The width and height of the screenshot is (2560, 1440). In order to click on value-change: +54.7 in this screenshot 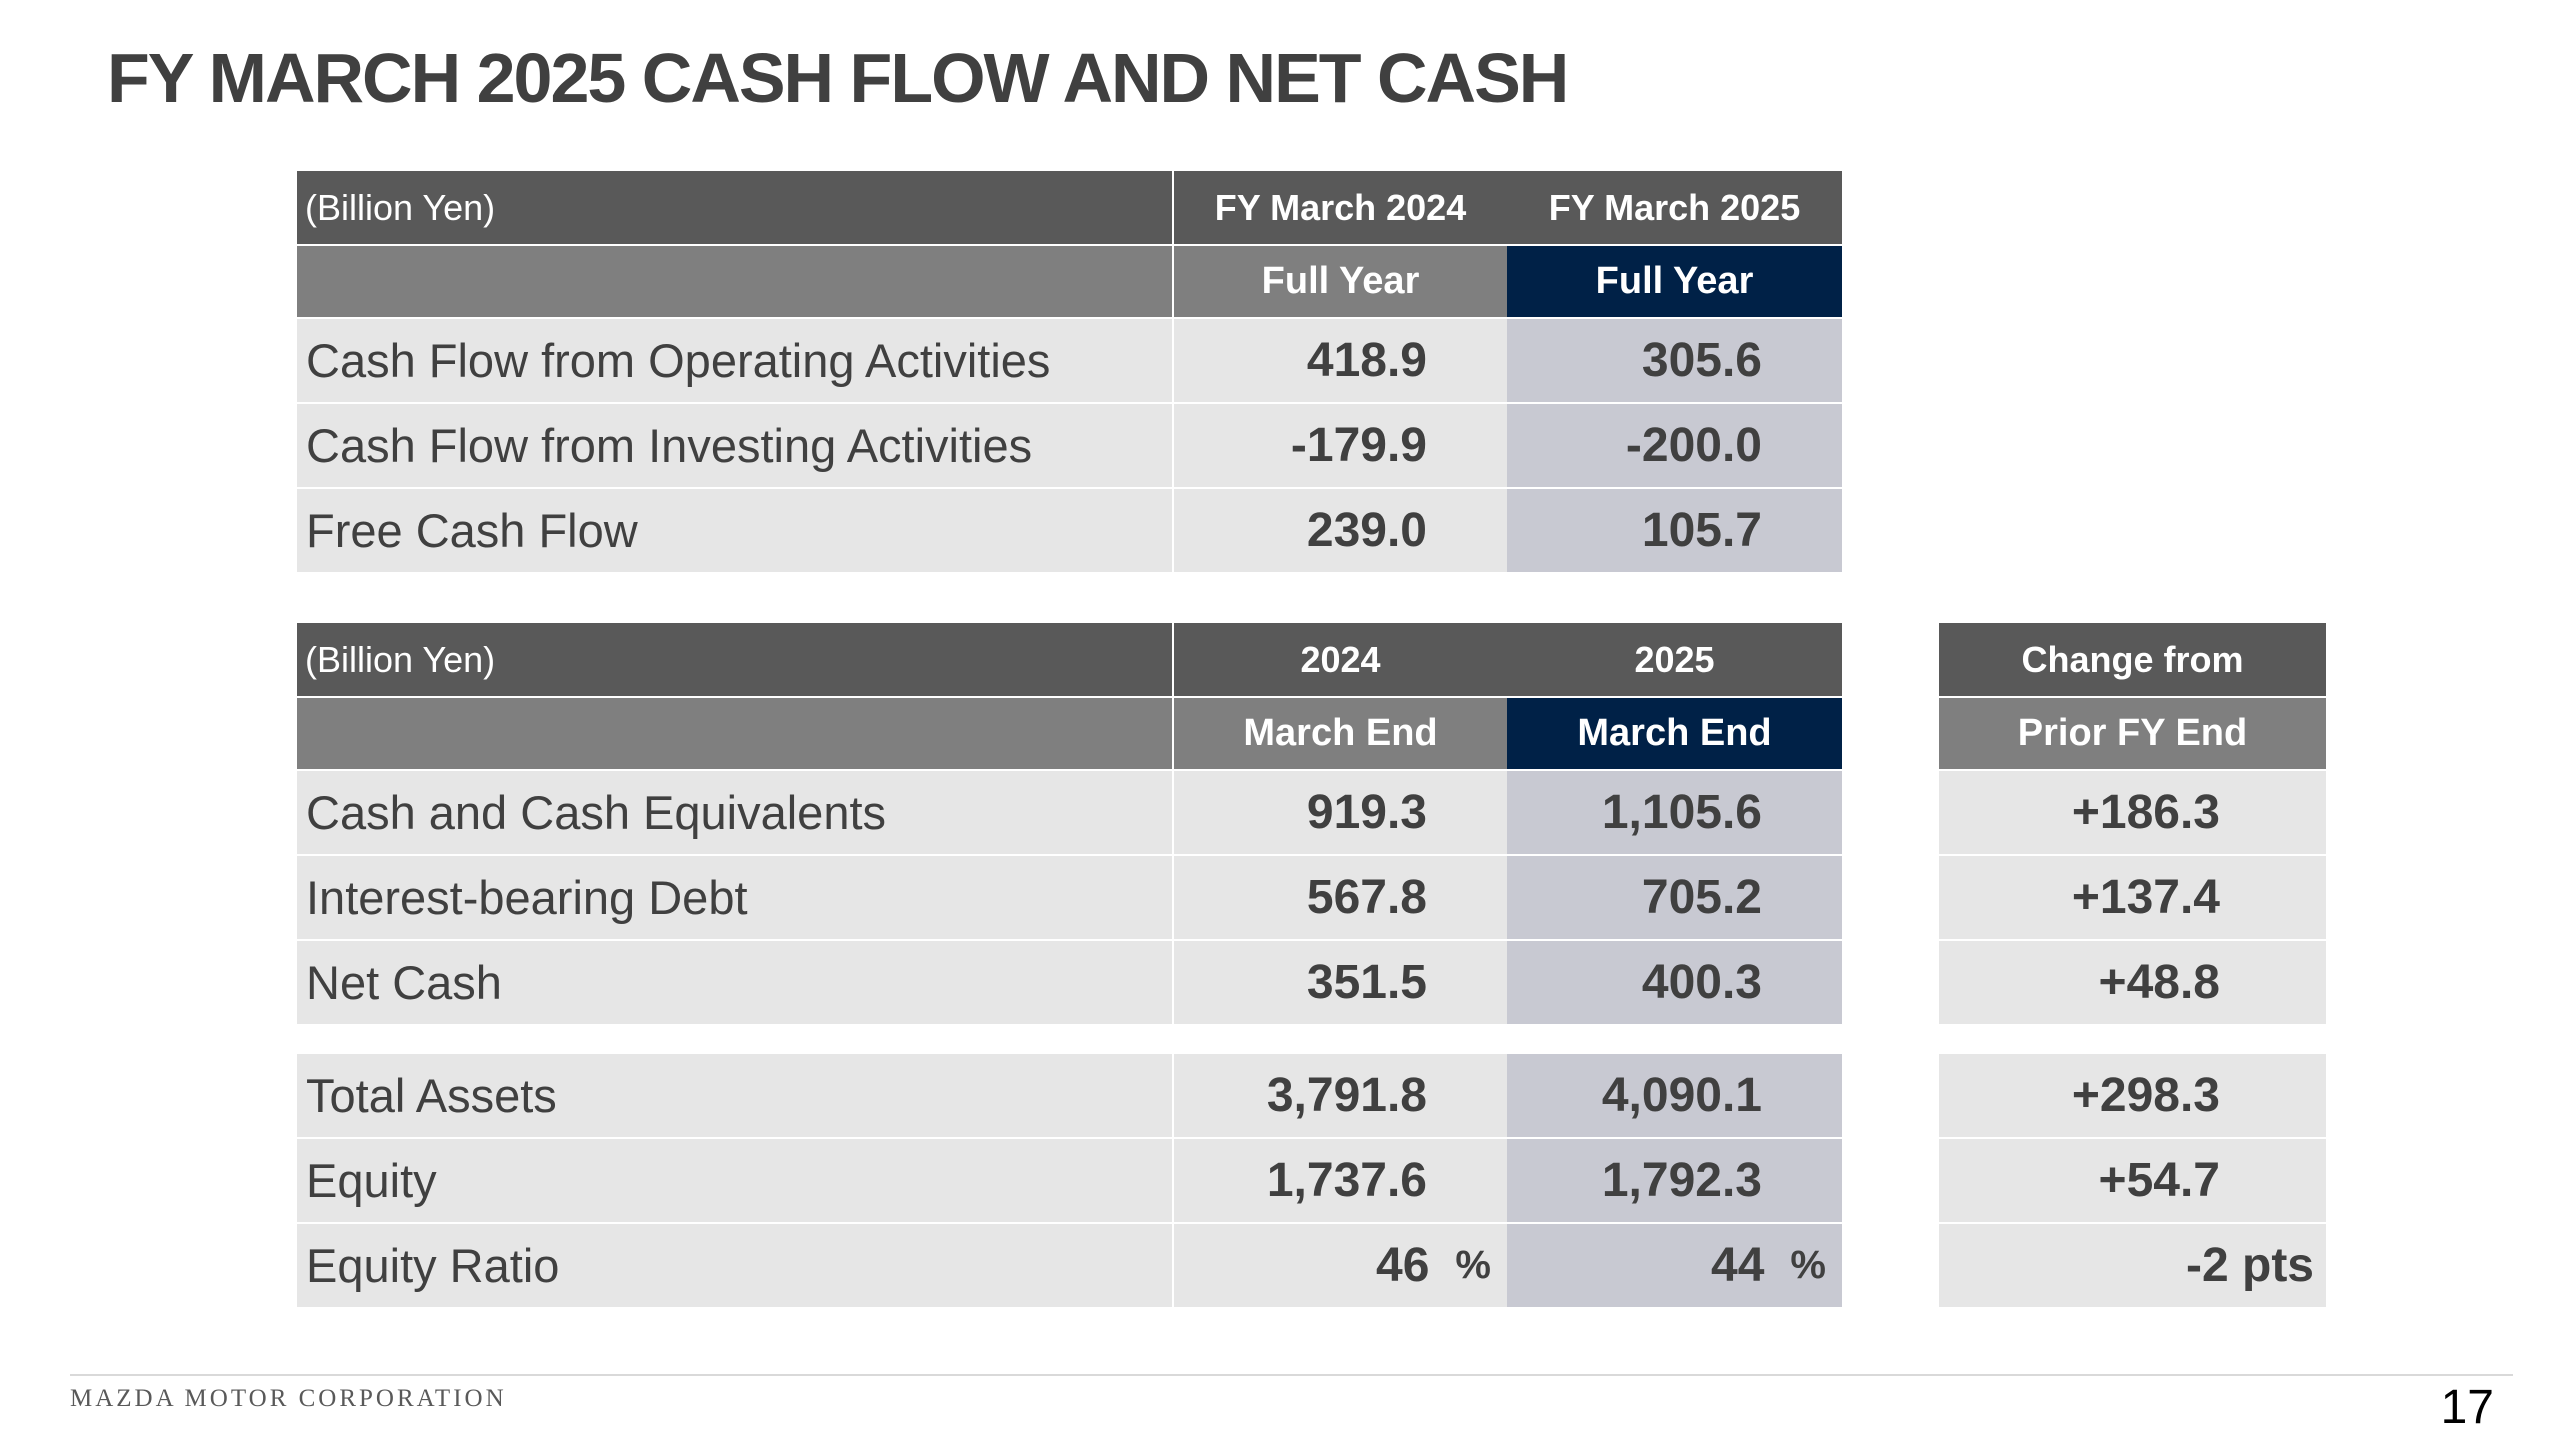, I will do `click(2132, 1180)`.